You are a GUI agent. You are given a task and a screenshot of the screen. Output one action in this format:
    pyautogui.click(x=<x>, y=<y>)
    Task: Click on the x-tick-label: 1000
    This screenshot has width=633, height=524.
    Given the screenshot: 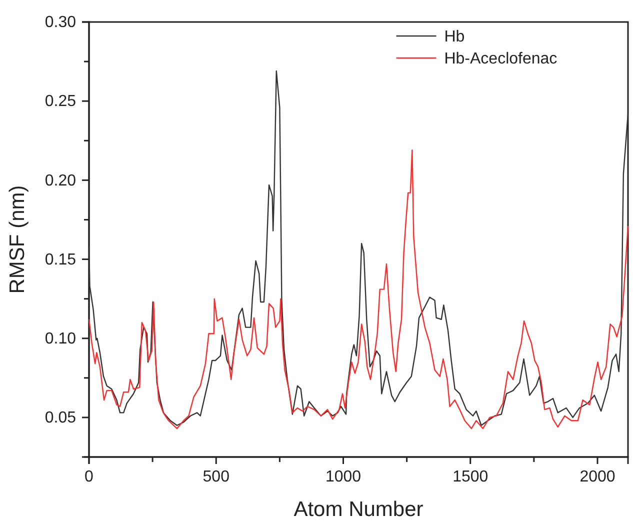 What is the action you would take?
    pyautogui.click(x=343, y=477)
    